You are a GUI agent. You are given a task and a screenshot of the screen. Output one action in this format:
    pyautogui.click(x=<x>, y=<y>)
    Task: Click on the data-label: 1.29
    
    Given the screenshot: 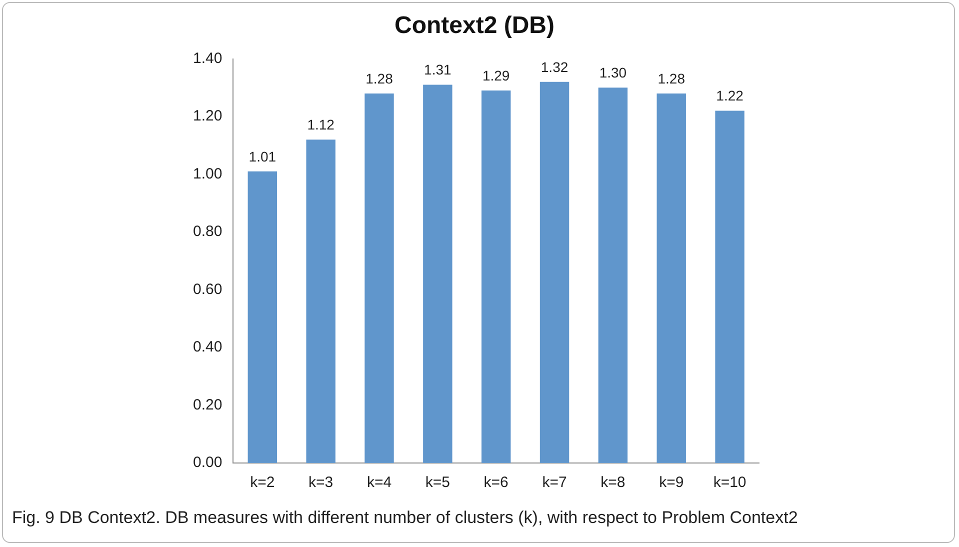 What is the action you would take?
    pyautogui.click(x=496, y=75)
    